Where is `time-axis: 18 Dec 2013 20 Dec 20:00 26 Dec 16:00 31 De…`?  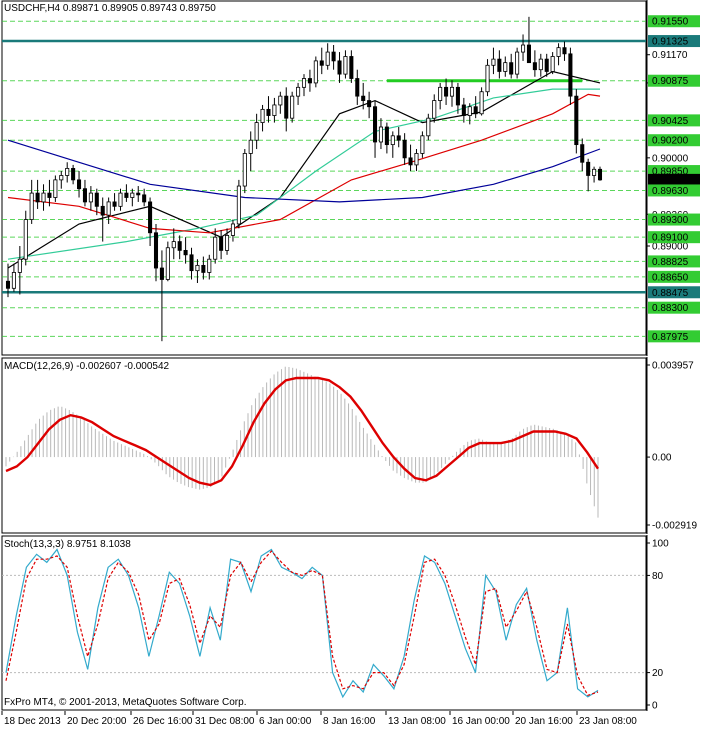 time-axis: 18 Dec 2013 20 Dec 20:00 26 Dec 16:00 31 De… is located at coordinates (358, 720).